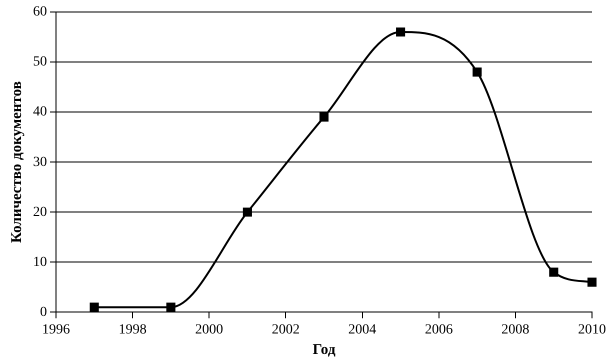 The width and height of the screenshot is (614, 363). What do you see at coordinates (40, 112) in the screenshot?
I see `y-tick-label: 40` at bounding box center [40, 112].